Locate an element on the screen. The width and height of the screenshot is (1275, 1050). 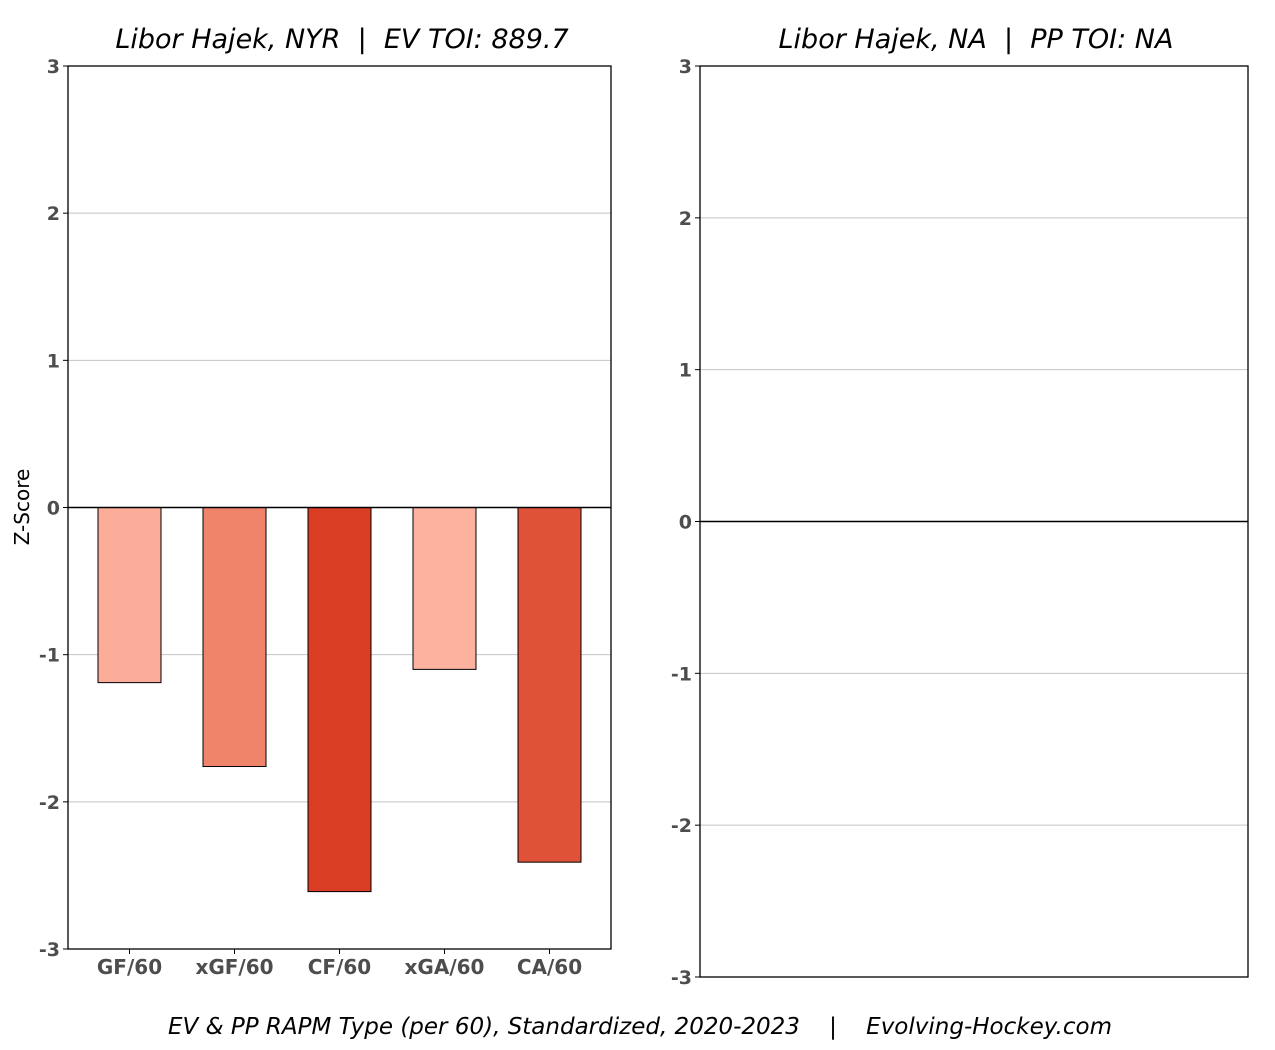
ev-y-tick-label: -3 is located at coordinates (49, 950).